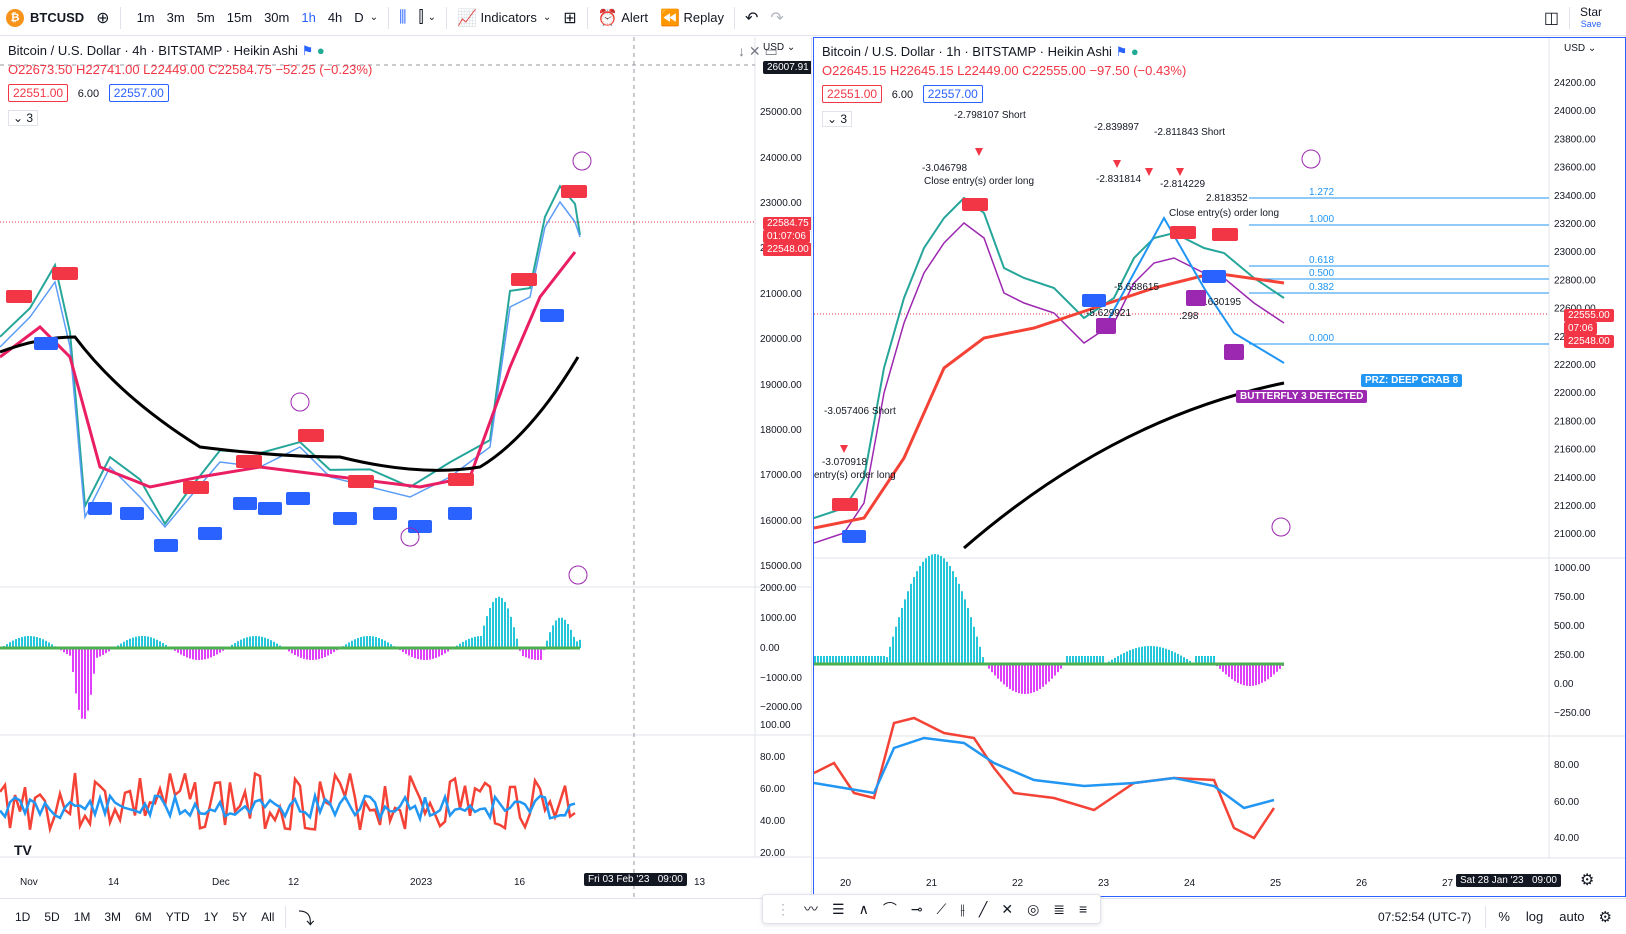 The height and width of the screenshot is (934, 1626). I want to click on trend-line-icon: ⟋, so click(941, 908).